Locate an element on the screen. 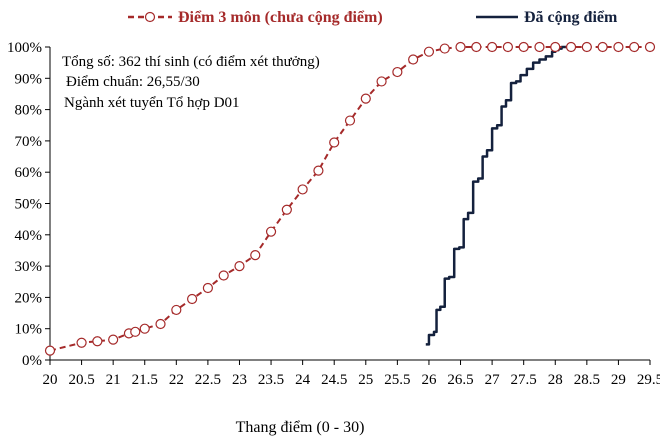 The height and width of the screenshot is (440, 660). x-tick-label: 27.5 is located at coordinates (524, 380).